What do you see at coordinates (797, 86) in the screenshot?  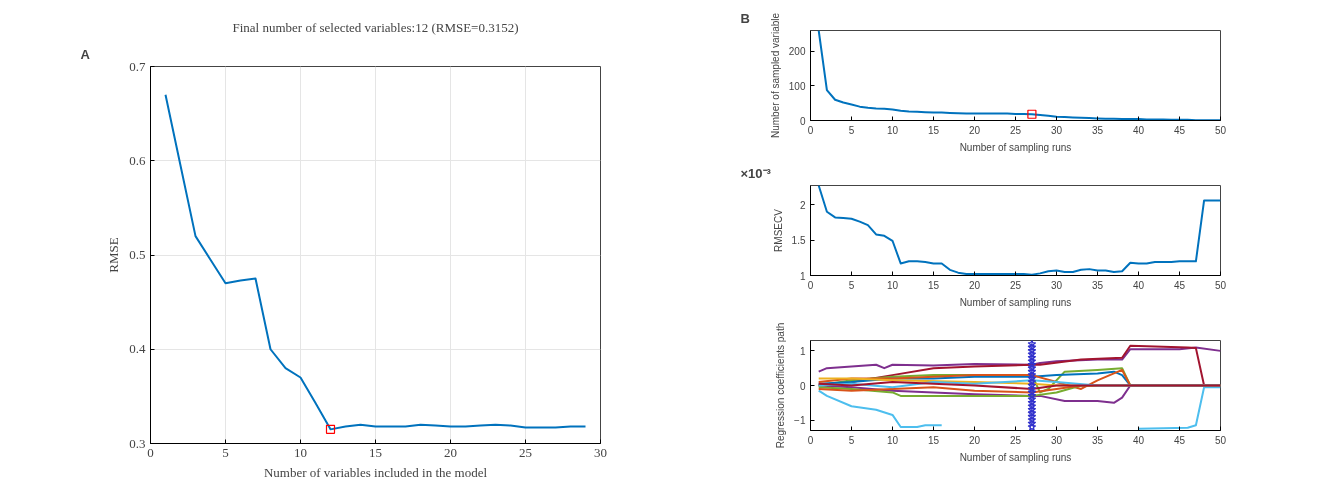 I see `y-tick-label: 100` at bounding box center [797, 86].